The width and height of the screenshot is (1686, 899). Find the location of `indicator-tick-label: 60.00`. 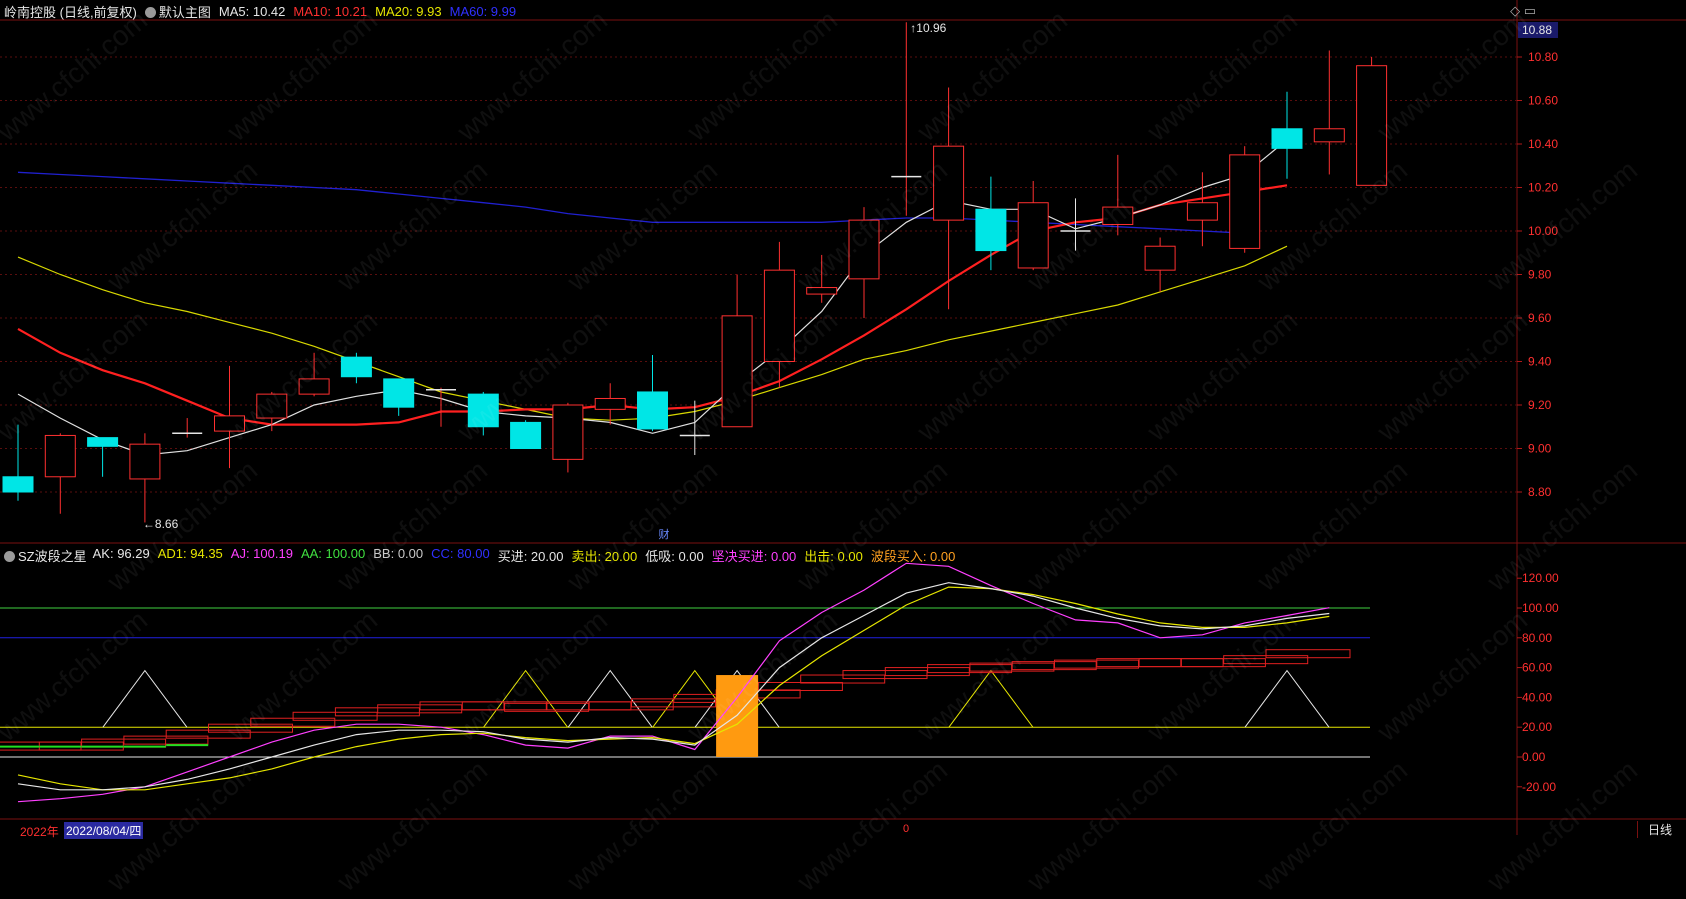

indicator-tick-label: 60.00 is located at coordinates (1537, 668).